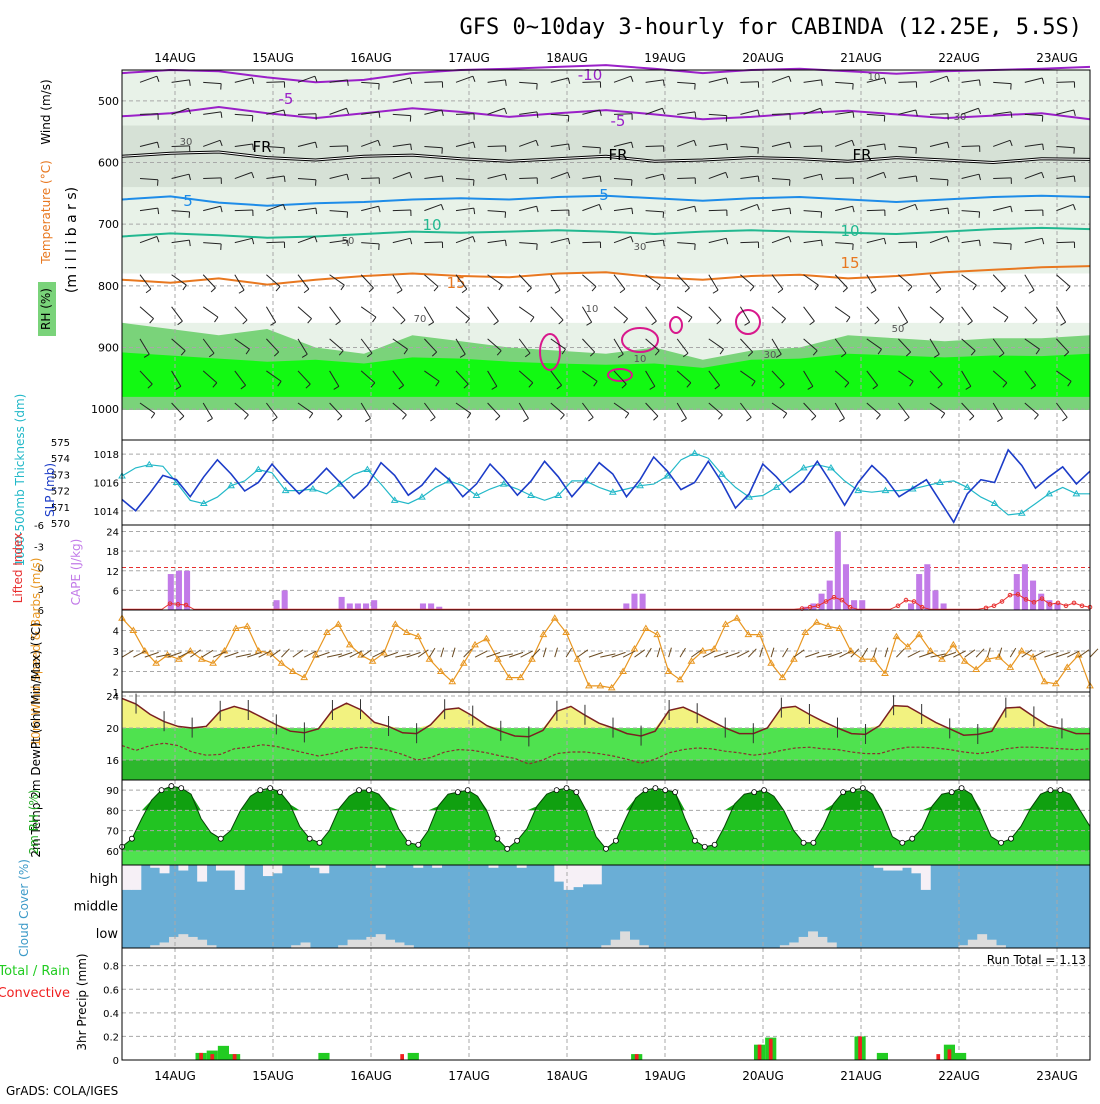 This screenshot has width=1100, height=1104. Describe the element at coordinates (1036, 960) in the screenshot. I see `run-total-label: Run Total = 1.13` at that location.